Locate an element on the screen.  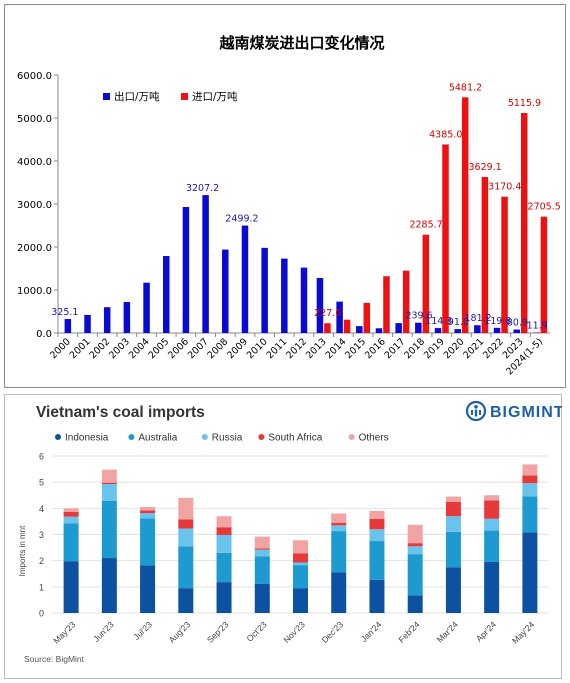
legend-label: Others is located at coordinates (374, 438).